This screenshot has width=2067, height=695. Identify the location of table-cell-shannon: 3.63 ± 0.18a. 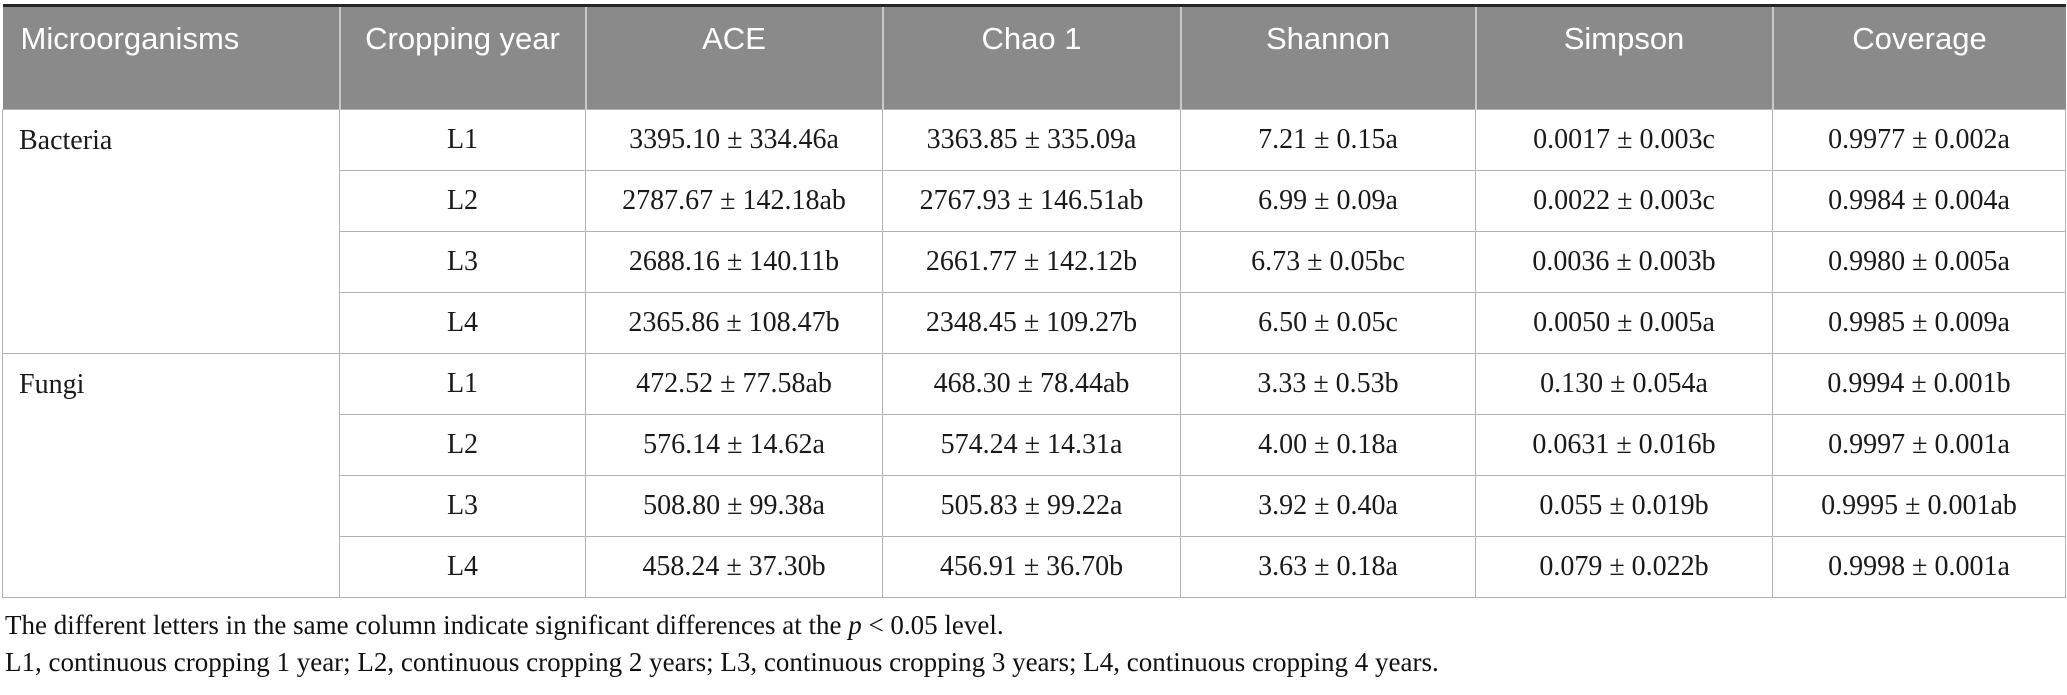
(1328, 567).